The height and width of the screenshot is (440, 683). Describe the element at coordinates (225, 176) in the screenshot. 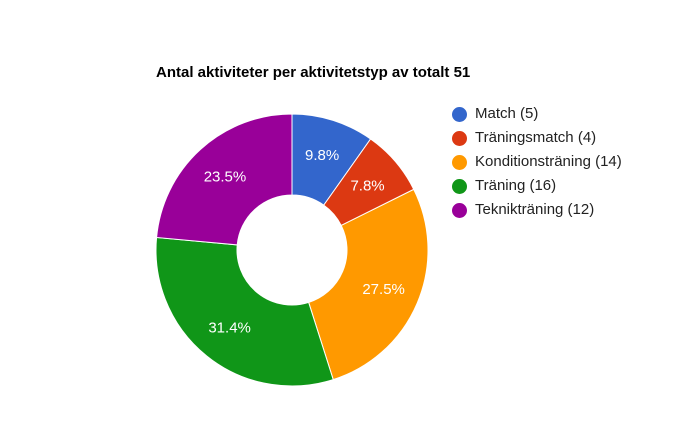

I see `slice-percent-label-4: 23.5%` at that location.